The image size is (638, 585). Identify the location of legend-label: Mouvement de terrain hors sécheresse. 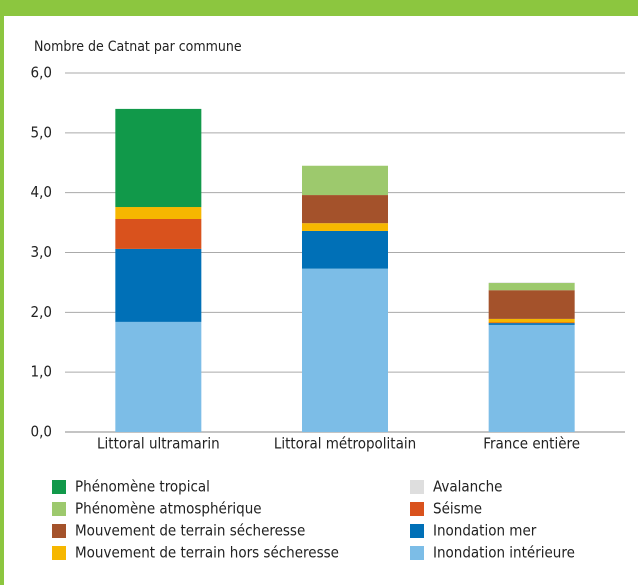
(207, 553).